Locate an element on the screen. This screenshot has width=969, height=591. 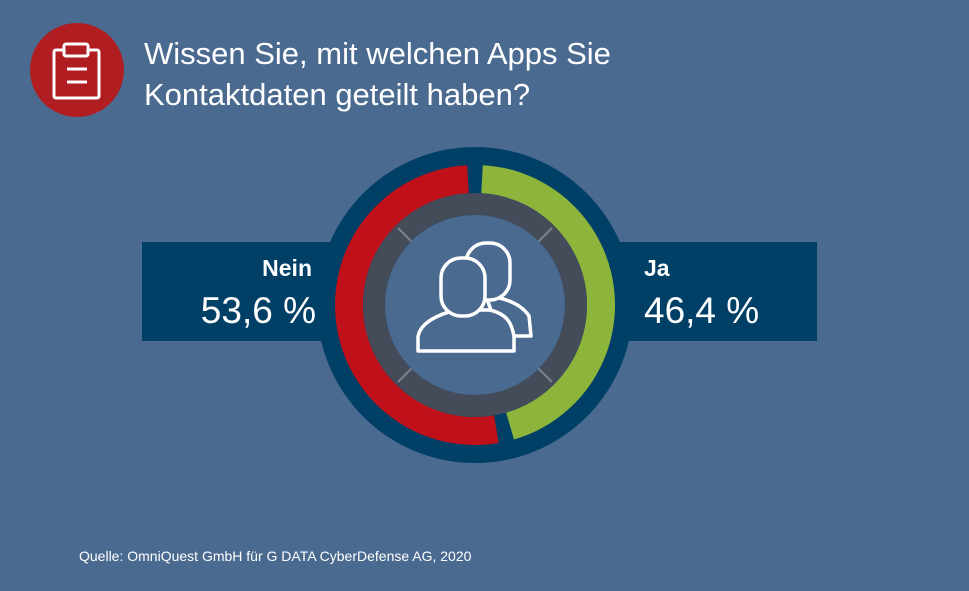
donut-inner-ring is located at coordinates (475, 305).